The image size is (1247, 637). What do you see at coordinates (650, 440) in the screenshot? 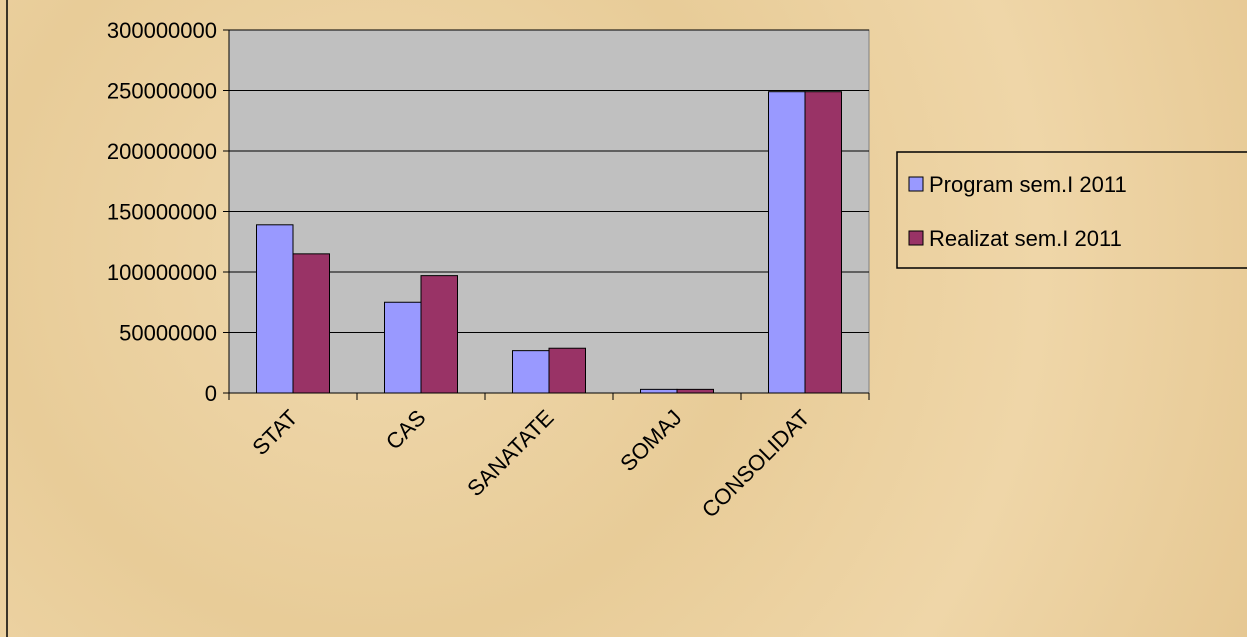
I see `x-tick-label: SOMAJ` at bounding box center [650, 440].